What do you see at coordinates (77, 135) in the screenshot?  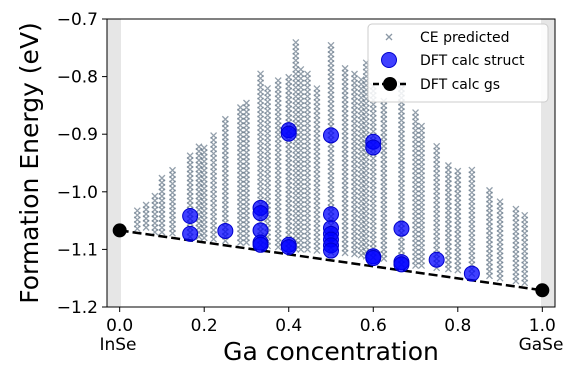 I see `y-tick-label: −0.9` at bounding box center [77, 135].